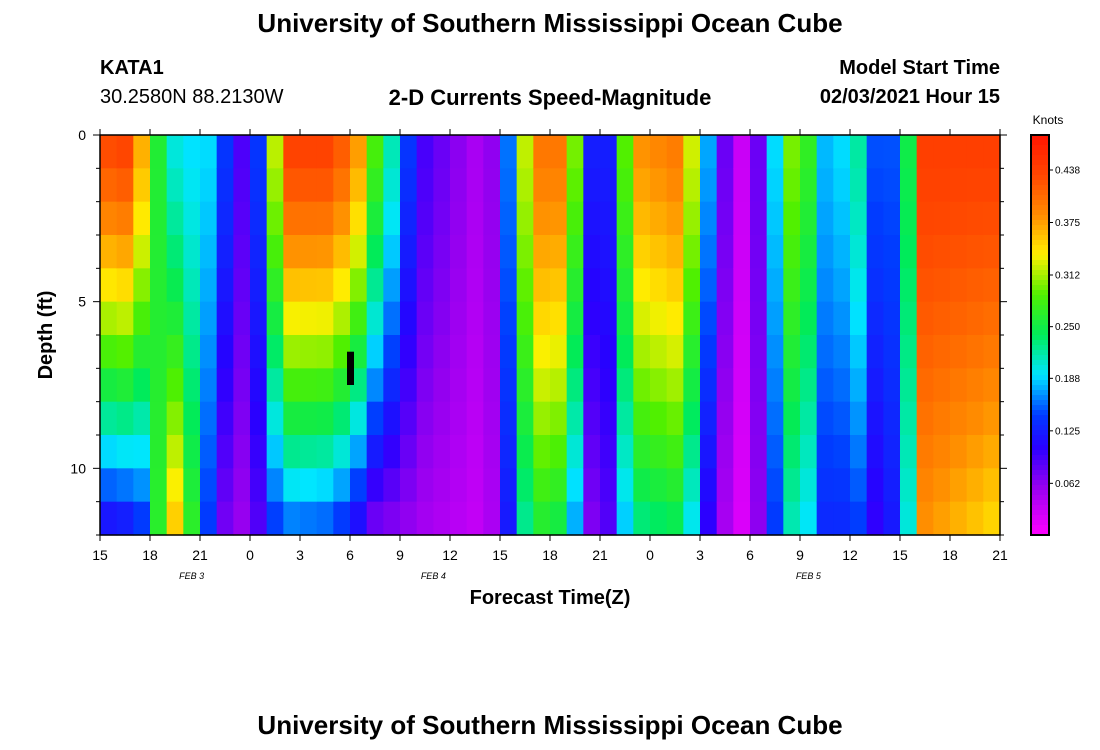 The image size is (1100, 750). Describe the element at coordinates (1040, 335) in the screenshot. I see `colorbar-frame` at that location.